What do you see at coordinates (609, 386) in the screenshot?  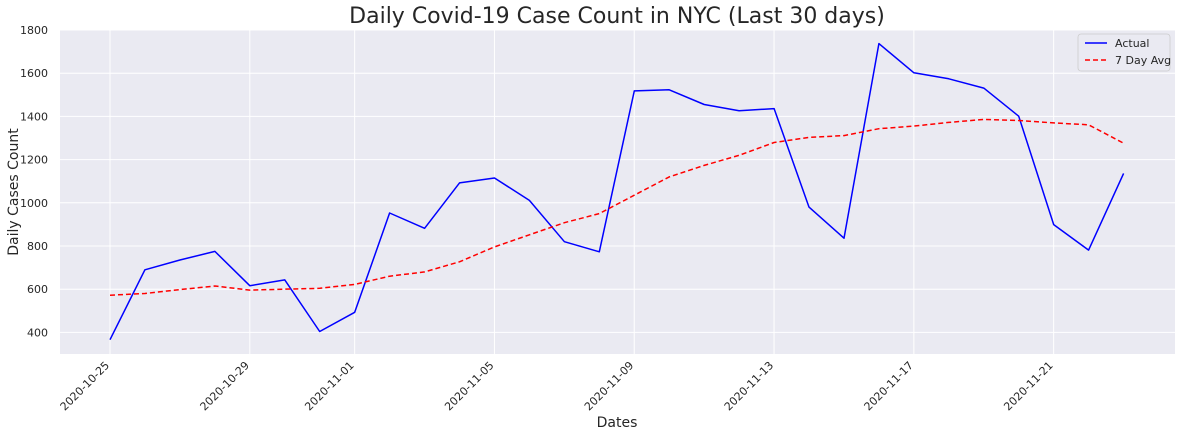 I see `x-tick-label-2020-11-09: 2020-11-09` at bounding box center [609, 386].